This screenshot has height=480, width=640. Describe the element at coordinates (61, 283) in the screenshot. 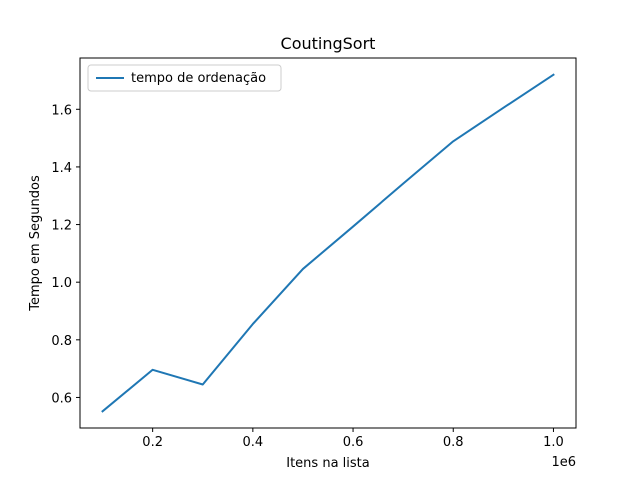

I see `y-tick-label: 1.0` at that location.